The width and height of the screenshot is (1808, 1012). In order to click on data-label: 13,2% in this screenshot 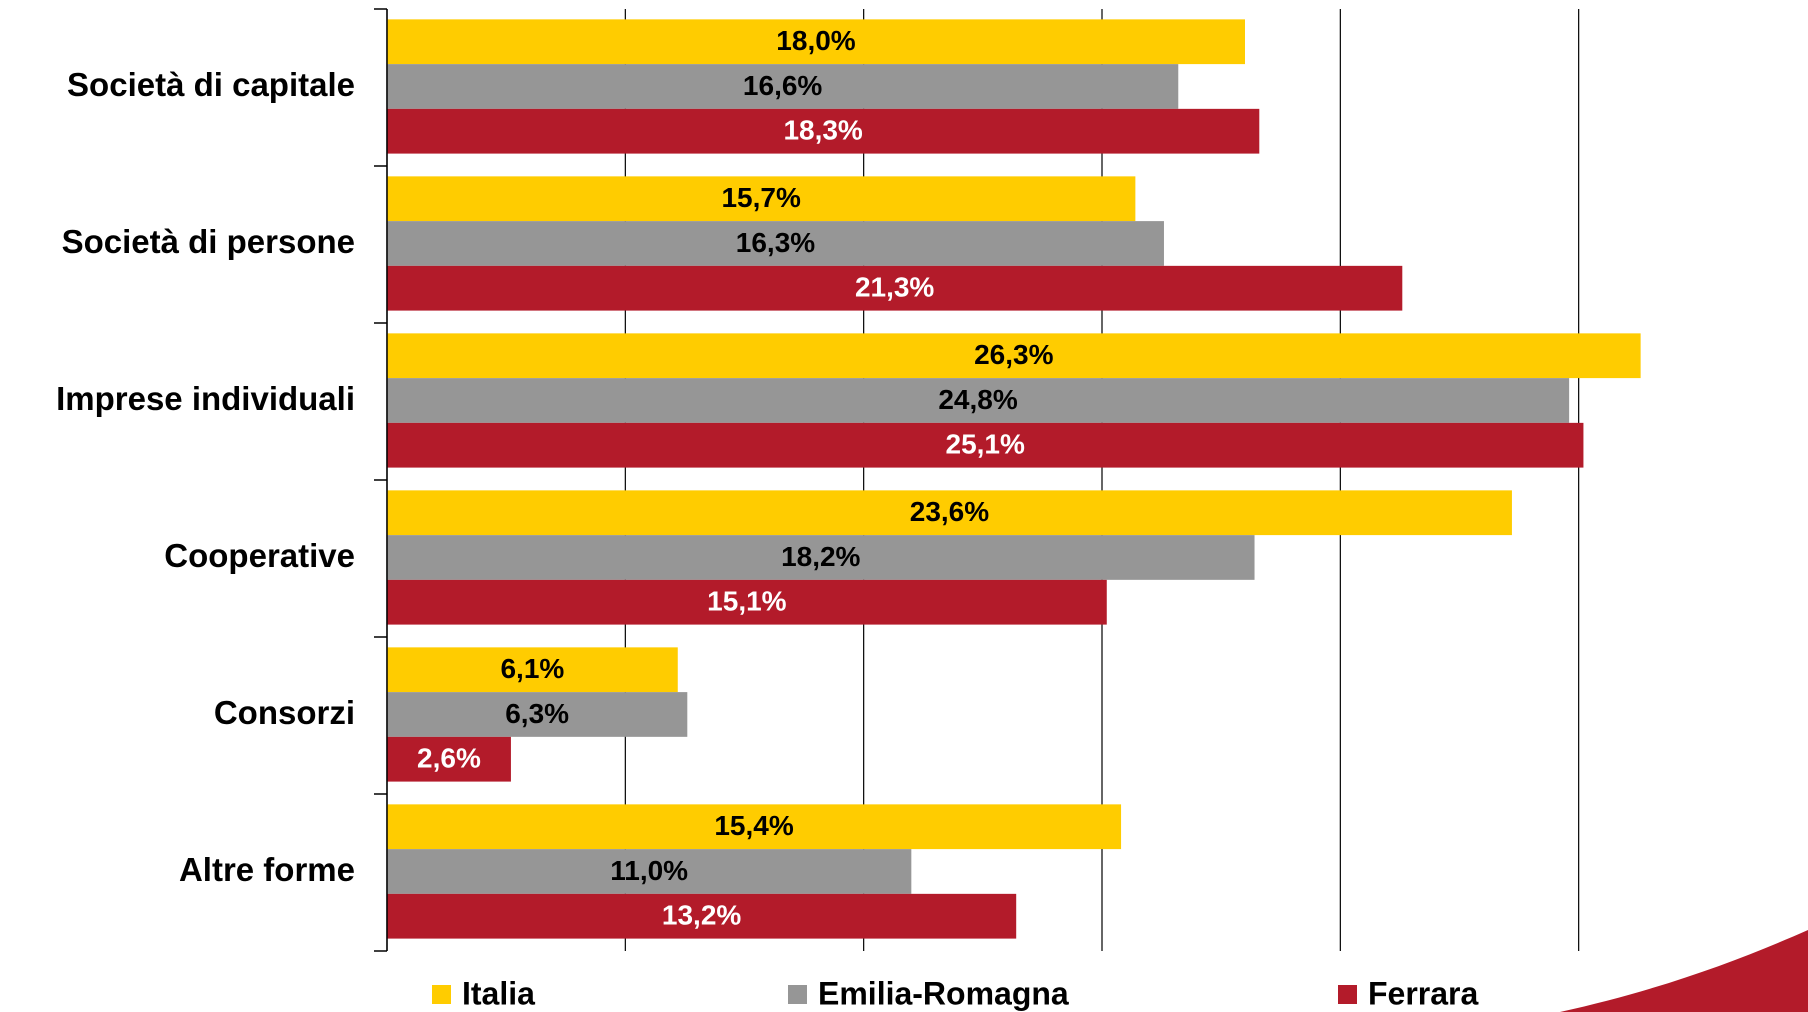, I will do `click(701, 915)`.